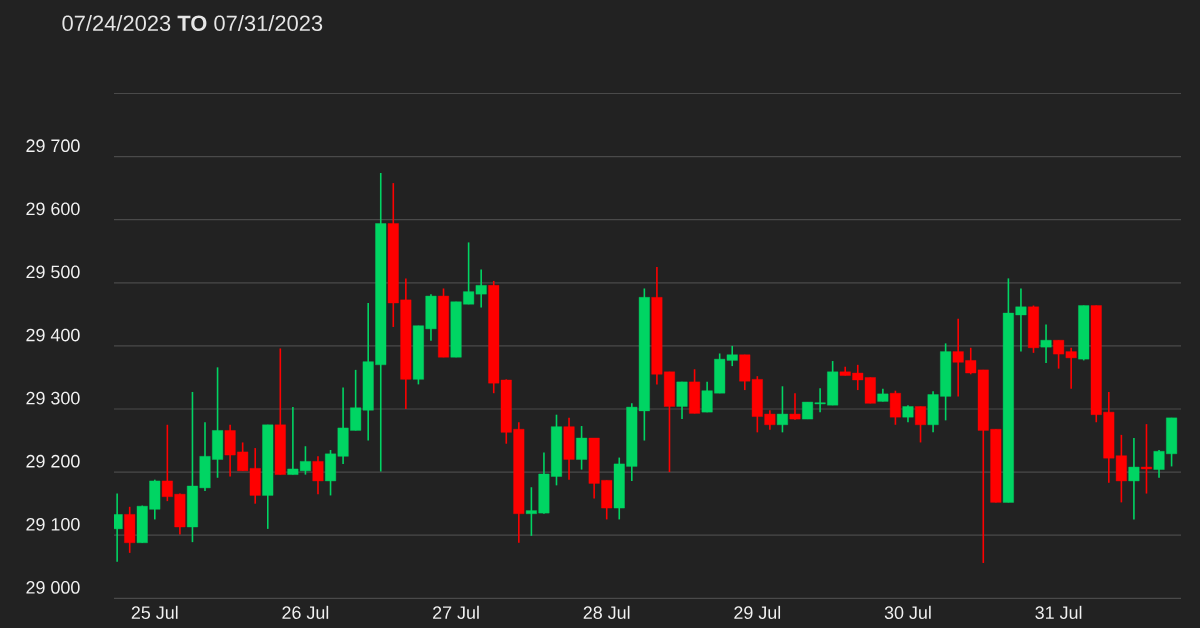  What do you see at coordinates (53, 461) in the screenshot?
I see `y-tick-label: 29 200` at bounding box center [53, 461].